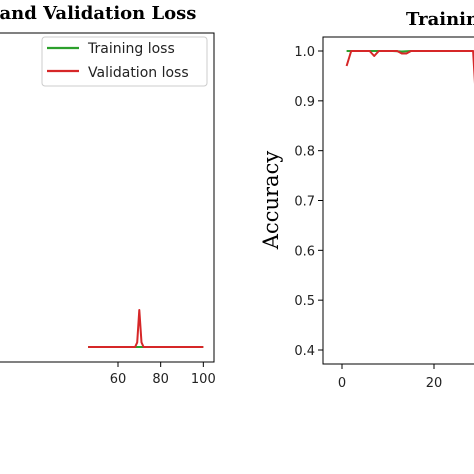  I want to click on validation-loss-line, so click(146, 328).